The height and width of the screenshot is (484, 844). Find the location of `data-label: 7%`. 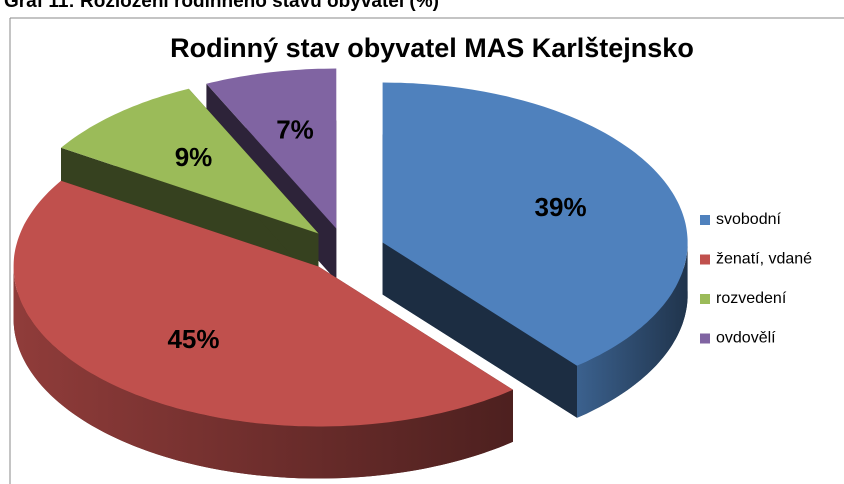

data-label: 7% is located at coordinates (295, 130).